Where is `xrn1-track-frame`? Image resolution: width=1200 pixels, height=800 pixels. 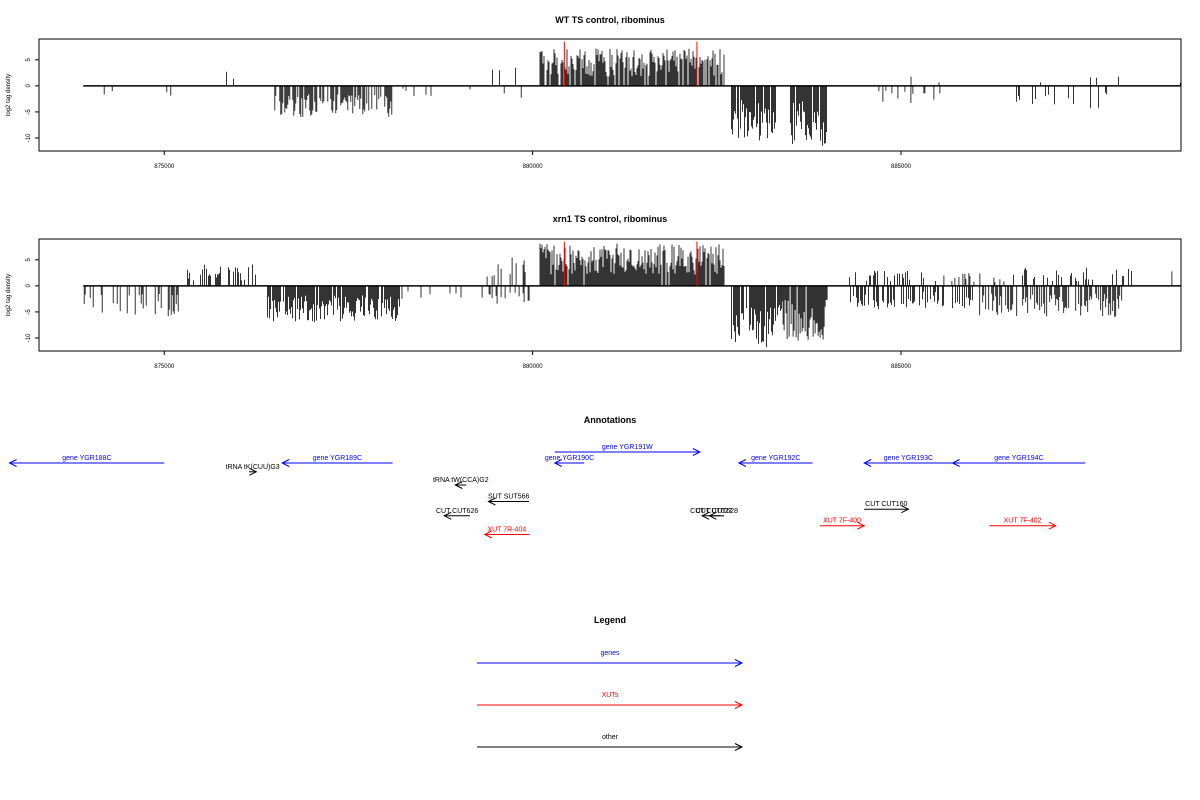 xrn1-track-frame is located at coordinates (610, 295).